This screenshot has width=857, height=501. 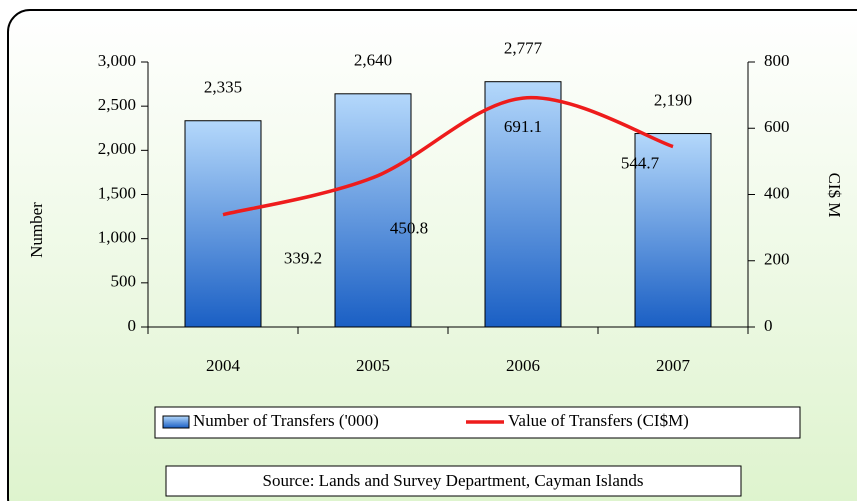 What do you see at coordinates (132, 325) in the screenshot?
I see `y-tick-label: 0` at bounding box center [132, 325].